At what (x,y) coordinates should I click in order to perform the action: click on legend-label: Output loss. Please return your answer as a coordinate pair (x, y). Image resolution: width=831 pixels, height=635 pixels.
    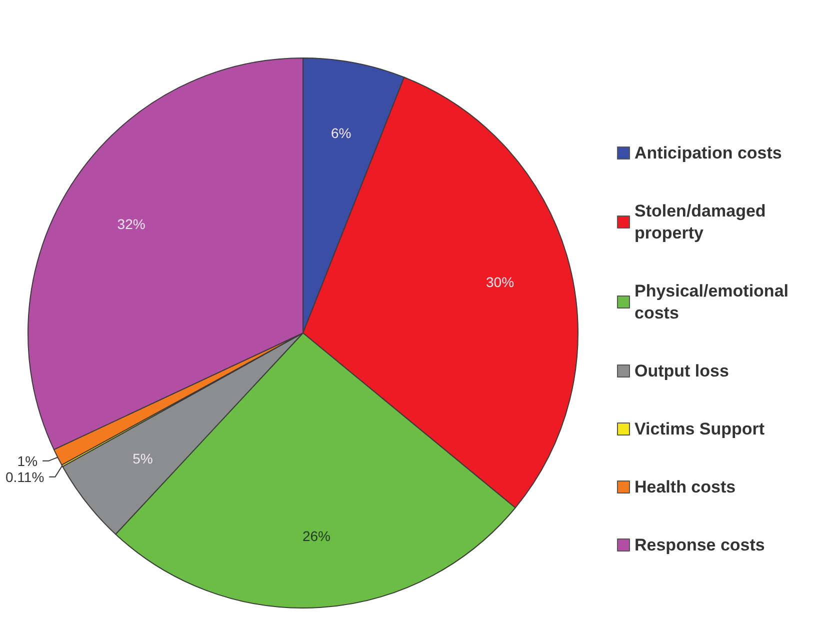
    Looking at the image, I should click on (681, 371).